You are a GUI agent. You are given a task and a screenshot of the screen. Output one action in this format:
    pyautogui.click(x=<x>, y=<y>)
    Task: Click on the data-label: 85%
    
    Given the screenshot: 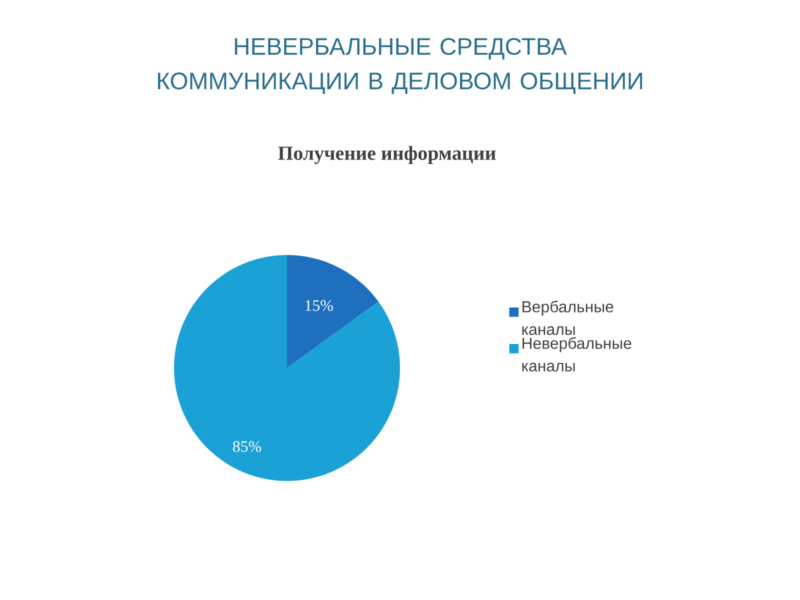 What is the action you would take?
    pyautogui.click(x=247, y=446)
    